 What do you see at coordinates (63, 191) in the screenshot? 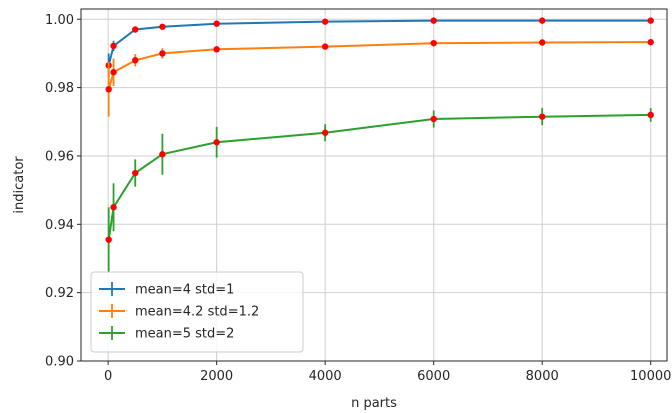
I see `y-axis-ticks: 0.90 0.92 0.94 0.96 0.98 1.00` at bounding box center [63, 191].